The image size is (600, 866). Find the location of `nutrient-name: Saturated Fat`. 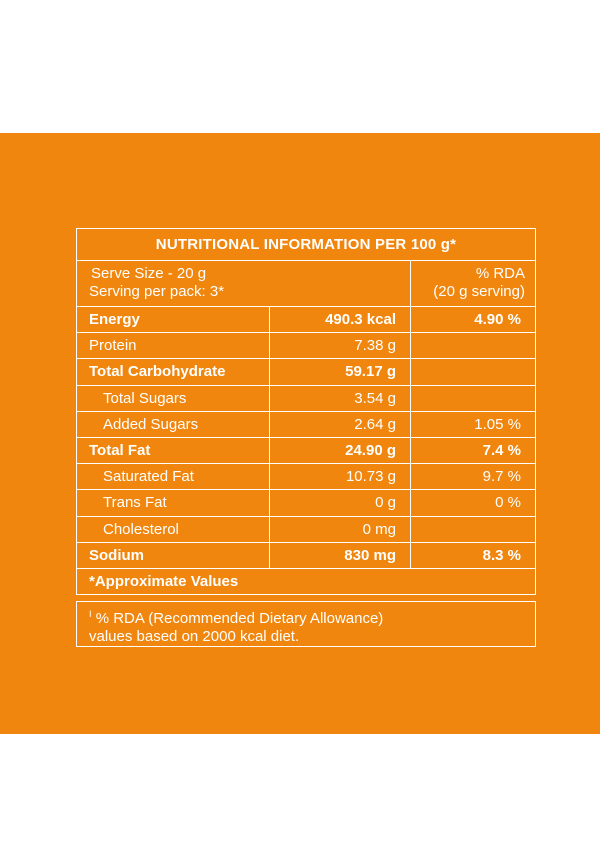

nutrient-name: Saturated Fat is located at coordinates (173, 477).